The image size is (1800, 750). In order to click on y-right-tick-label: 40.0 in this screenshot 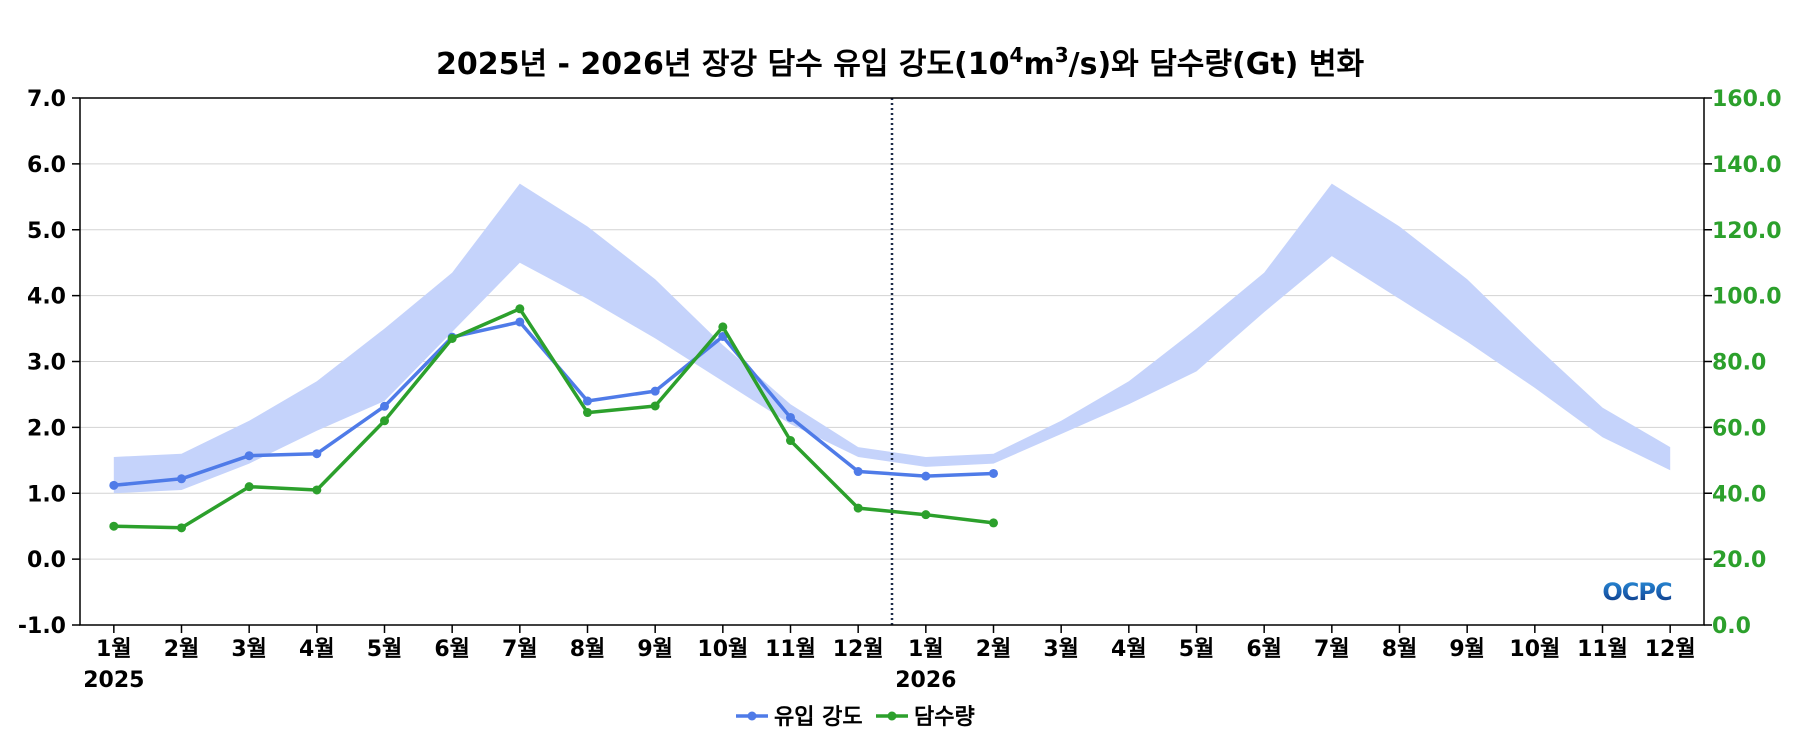, I will do `click(1739, 494)`.